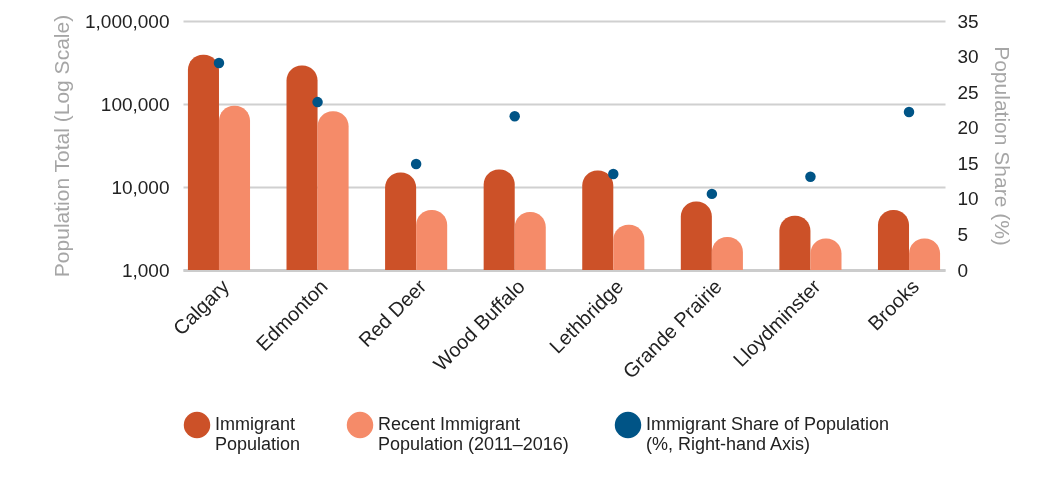 This screenshot has height=491, width=1058. What do you see at coordinates (127, 21) in the screenshot?
I see `y-tick-label: 1,000,000` at bounding box center [127, 21].